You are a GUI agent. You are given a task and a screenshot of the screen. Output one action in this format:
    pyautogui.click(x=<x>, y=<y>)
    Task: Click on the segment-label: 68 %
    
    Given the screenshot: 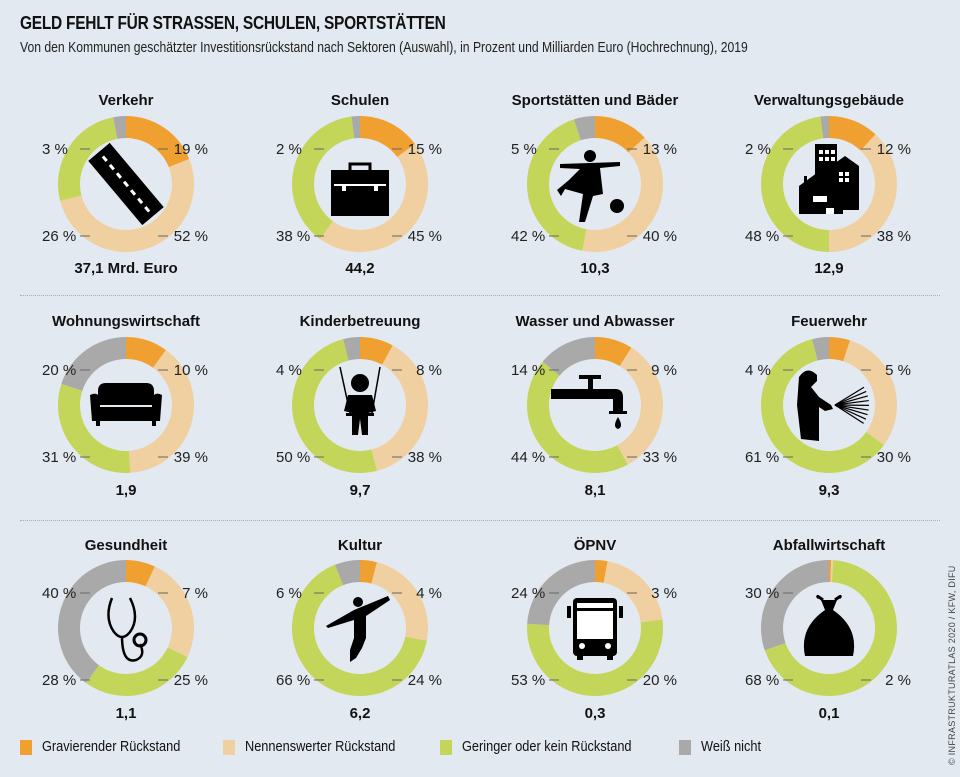 What is the action you would take?
    pyautogui.click(x=762, y=680)
    